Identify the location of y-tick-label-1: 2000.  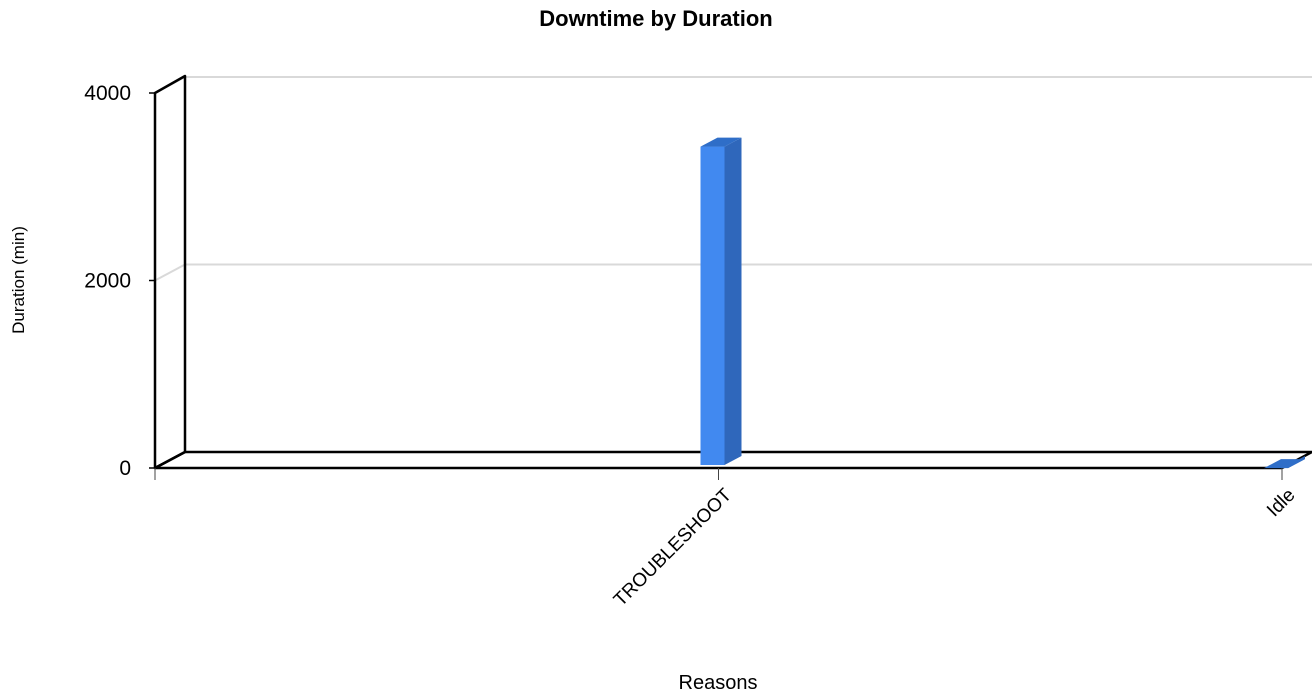
(107, 281).